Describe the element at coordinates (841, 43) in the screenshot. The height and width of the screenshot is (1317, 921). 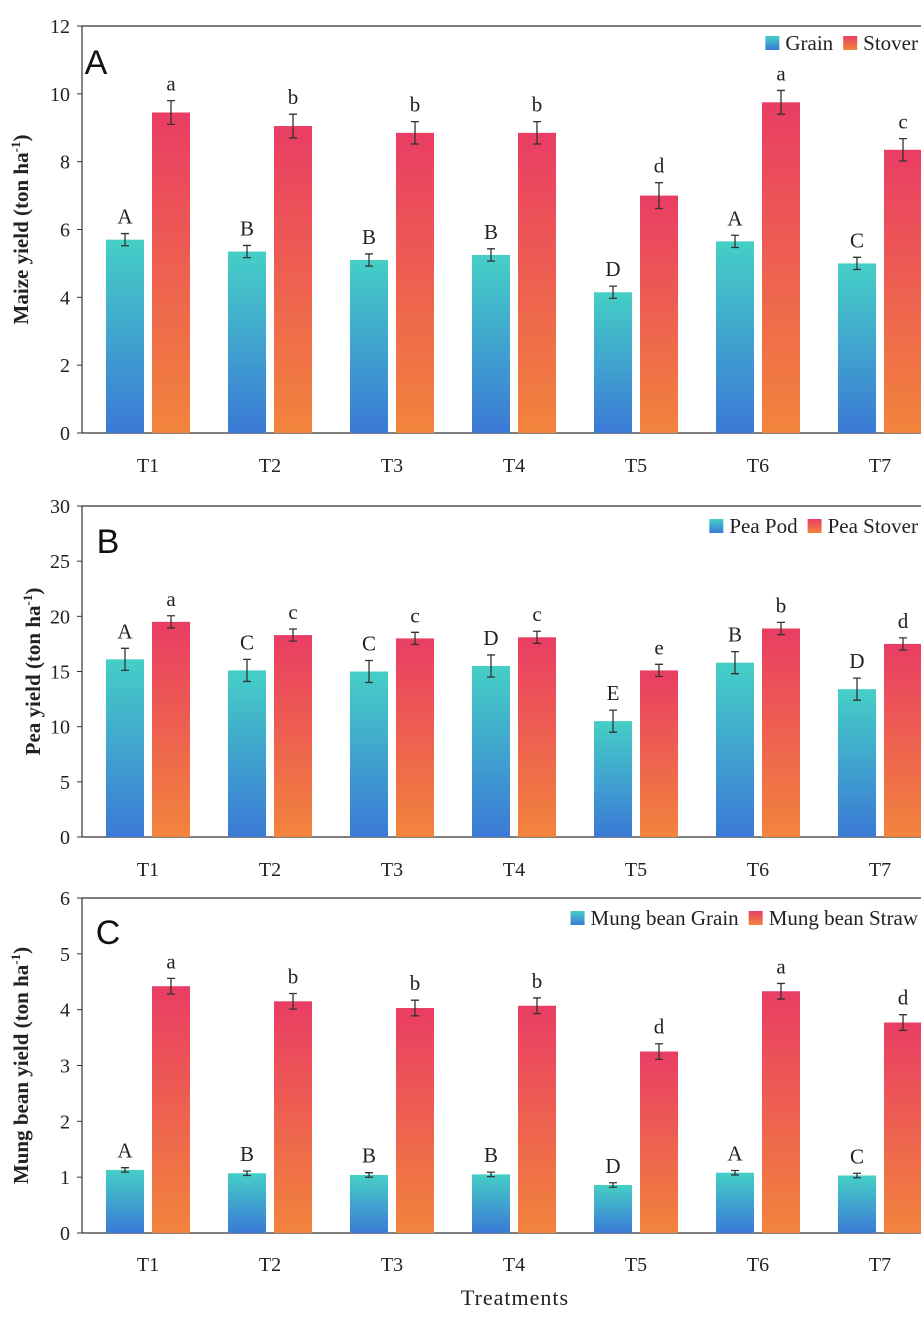
I see `legend: Grain Stover` at that location.